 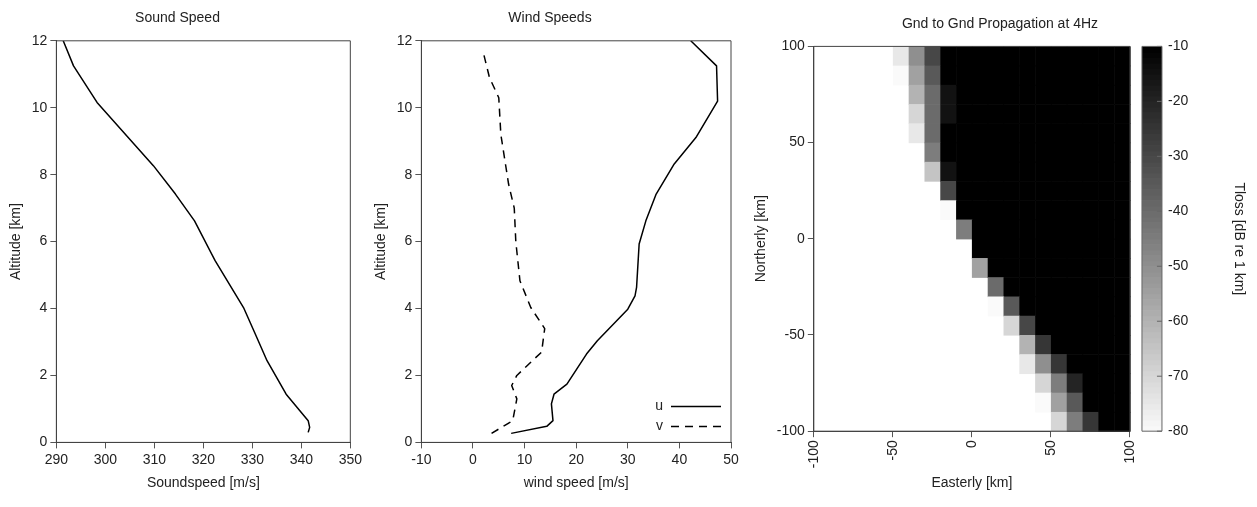 What do you see at coordinates (891, 450) in the screenshot?
I see `x-tick-label: -50` at bounding box center [891, 450].